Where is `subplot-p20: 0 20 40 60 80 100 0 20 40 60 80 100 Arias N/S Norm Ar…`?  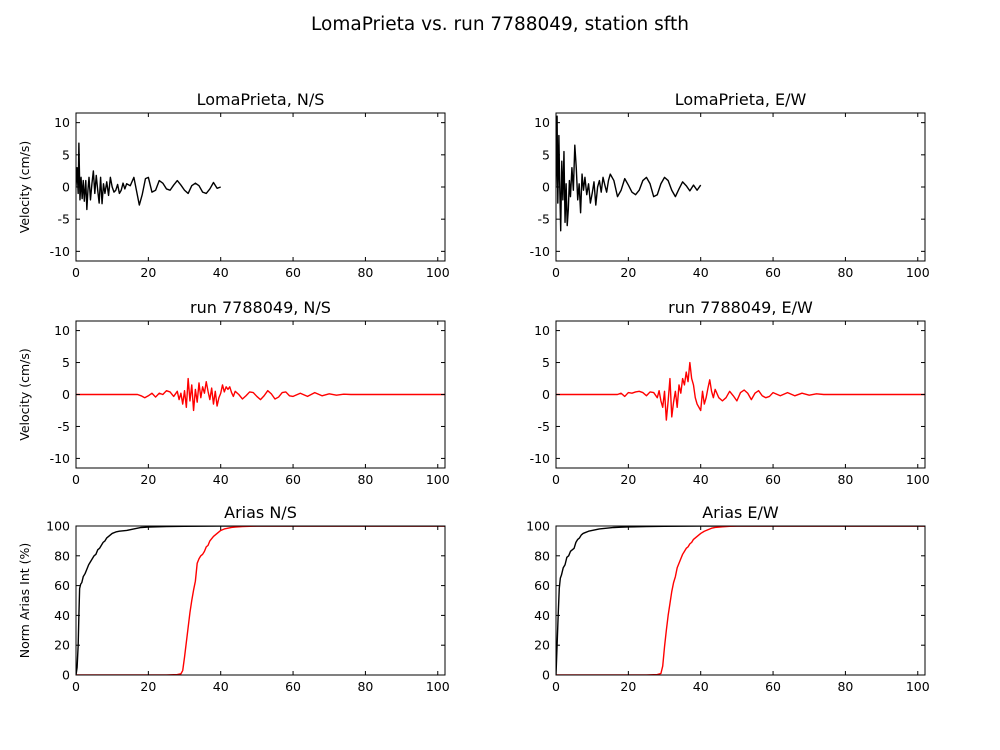
subplot-p20: 0 20 40 60 80 100 0 20 40 60 80 100 Arias N/S Norm Ar… is located at coordinates (233, 598).